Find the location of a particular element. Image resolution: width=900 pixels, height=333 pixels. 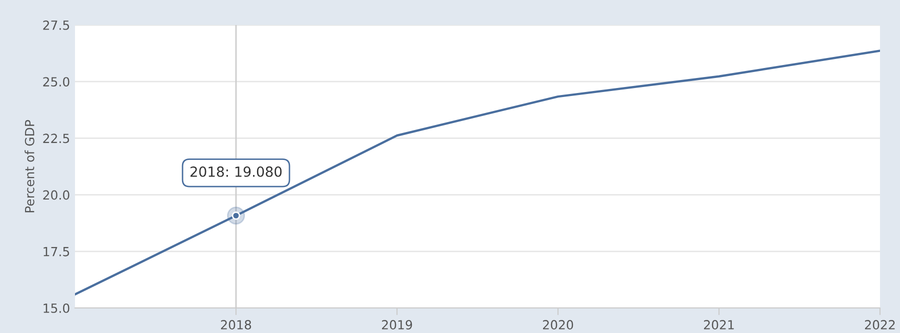

y-tick-label: 25.0 is located at coordinates (56, 82).